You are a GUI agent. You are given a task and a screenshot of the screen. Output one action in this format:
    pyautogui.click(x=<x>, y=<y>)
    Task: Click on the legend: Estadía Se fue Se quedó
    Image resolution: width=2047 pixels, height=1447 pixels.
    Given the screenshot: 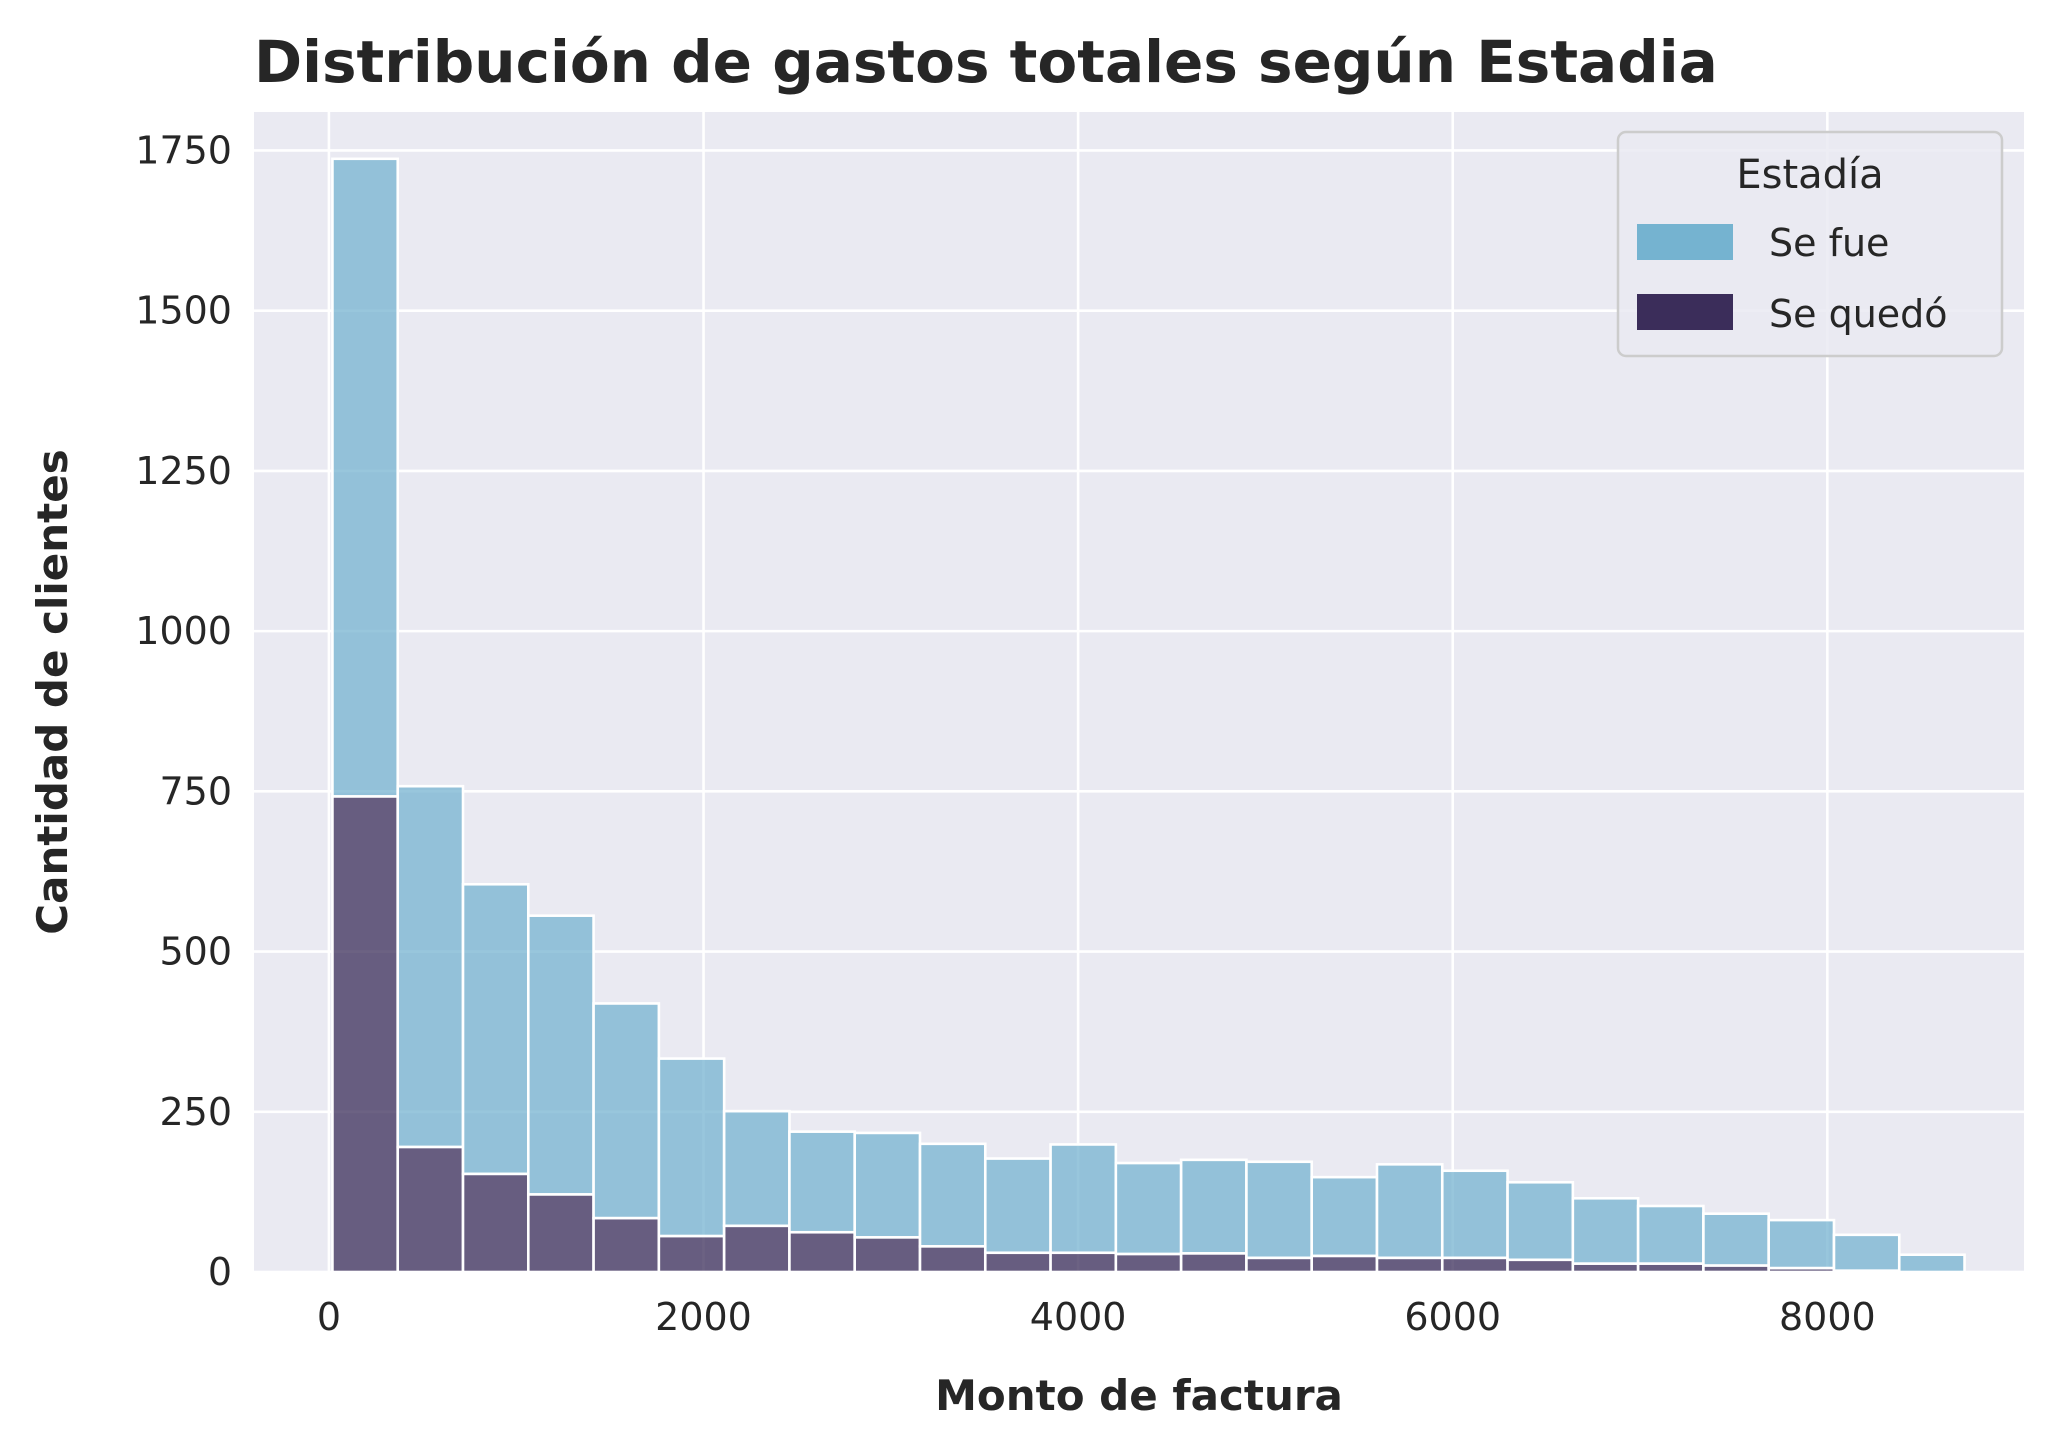 What is the action you would take?
    pyautogui.click(x=1810, y=244)
    